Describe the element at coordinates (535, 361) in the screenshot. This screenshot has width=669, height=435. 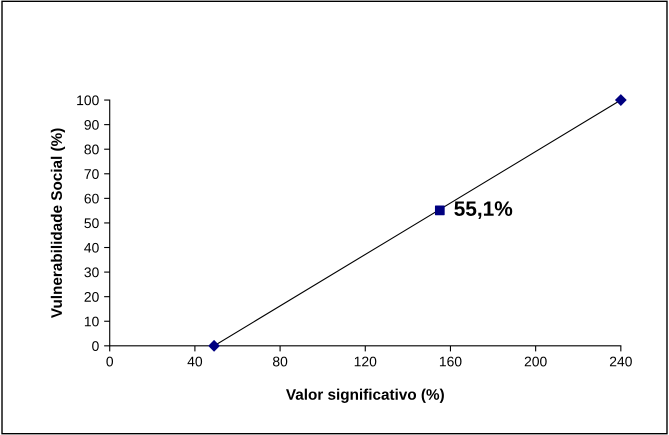
I see `x-tick-label: 200` at that location.